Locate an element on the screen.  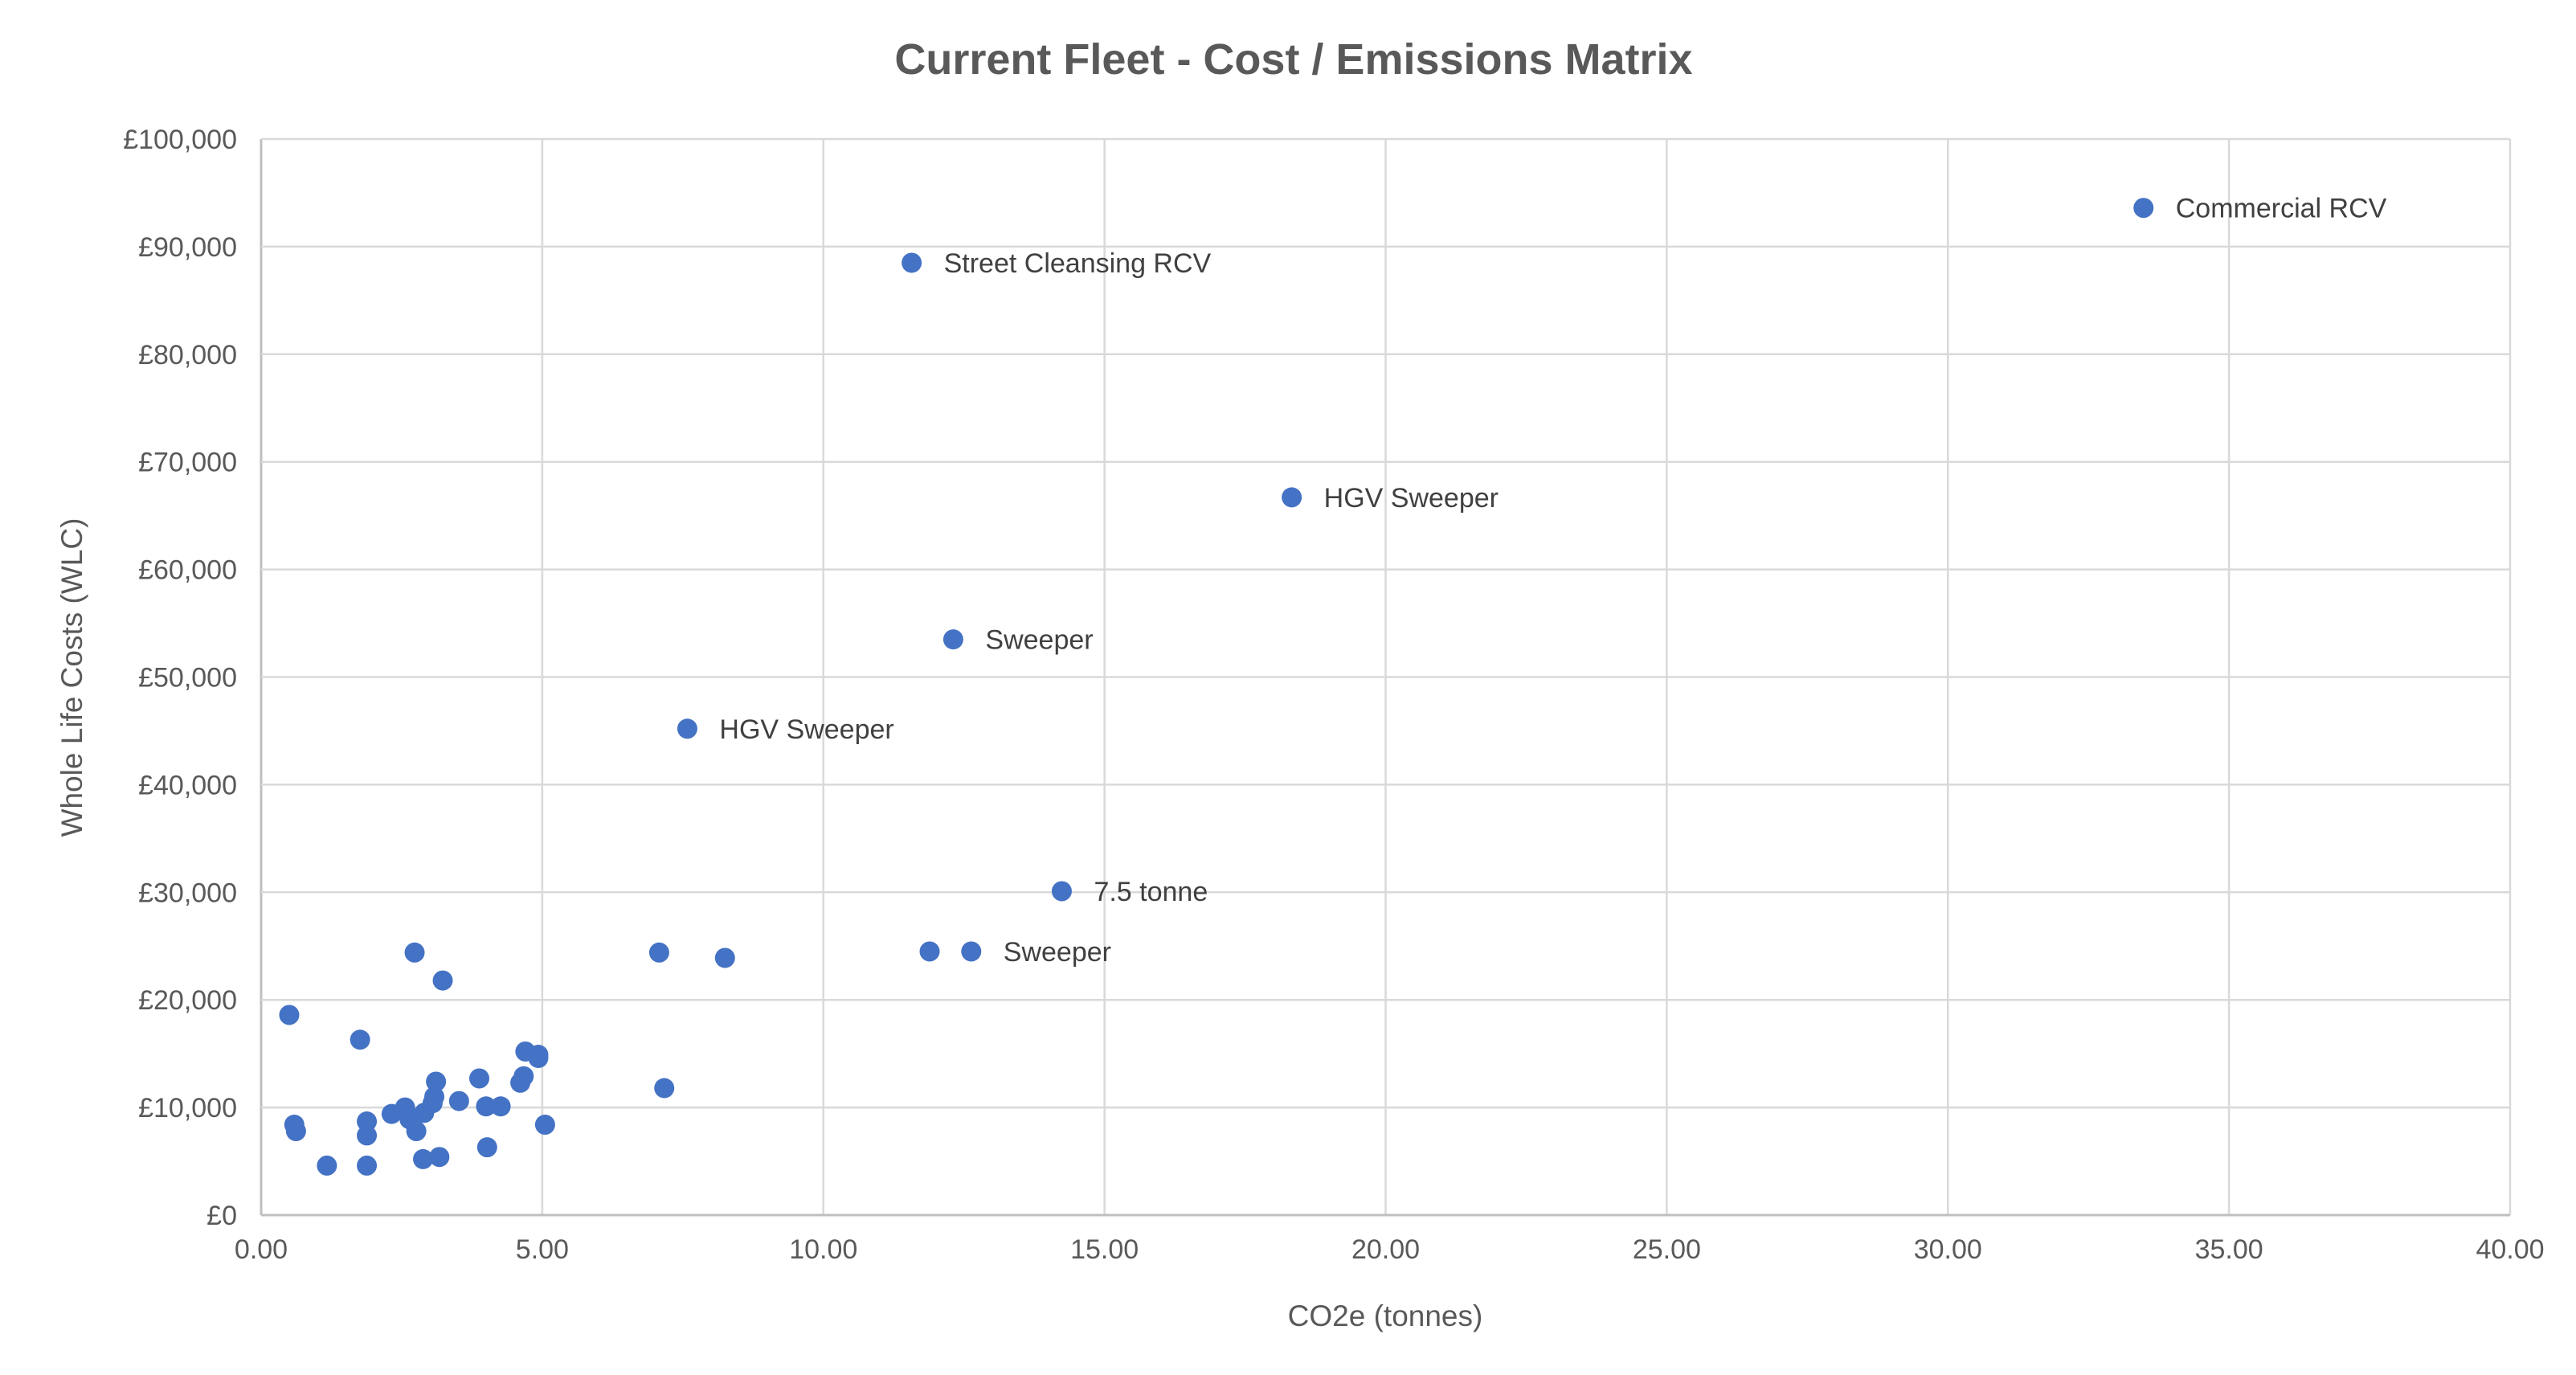
x-tick-label: 10.00 is located at coordinates (823, 1249).